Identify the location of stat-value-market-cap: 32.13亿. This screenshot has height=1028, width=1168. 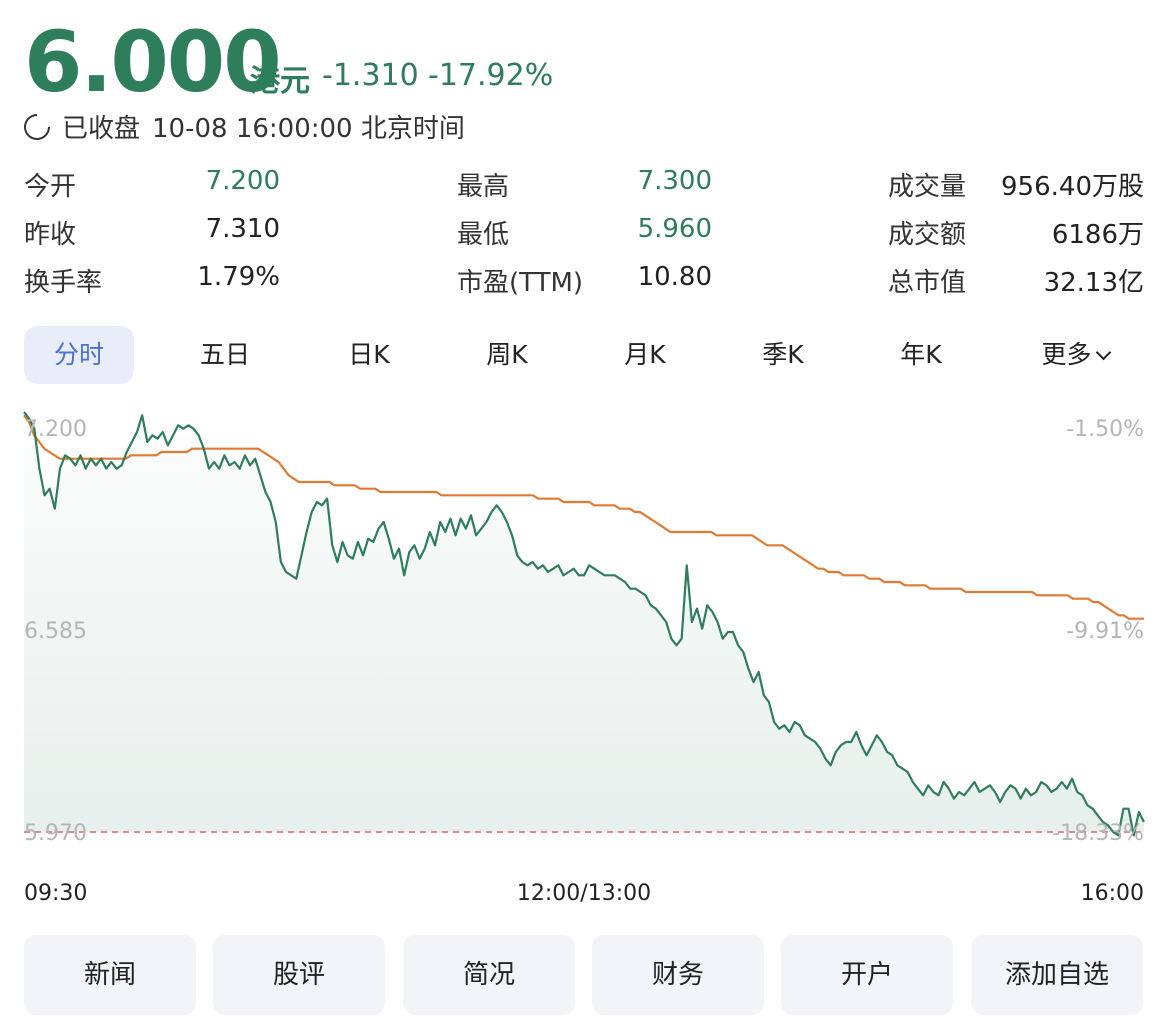
(1093, 283).